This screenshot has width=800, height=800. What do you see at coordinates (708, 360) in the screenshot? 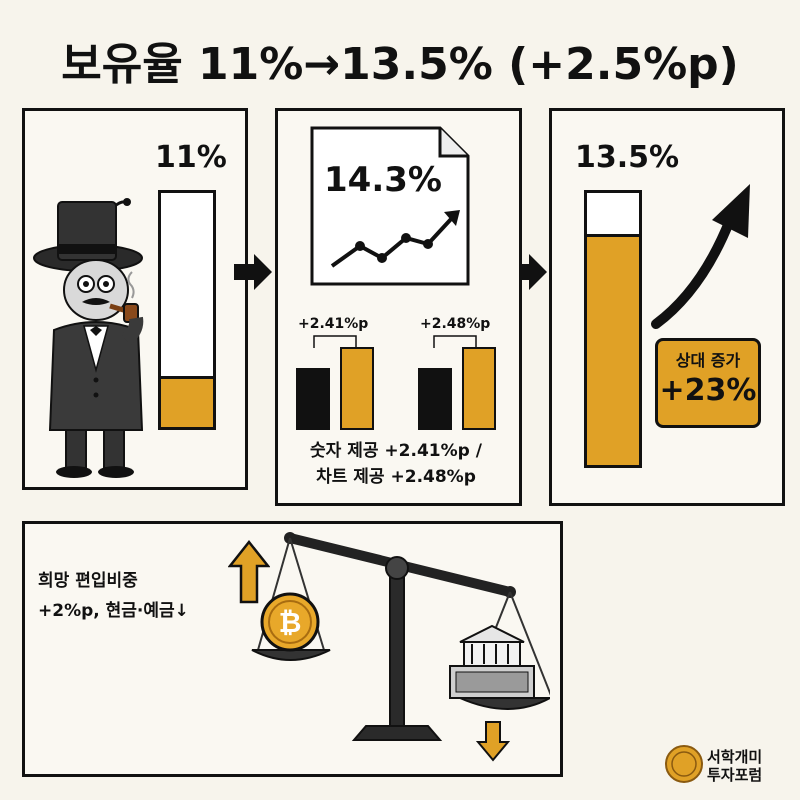
I see `badge-label: 상대 증가` at bounding box center [708, 360].